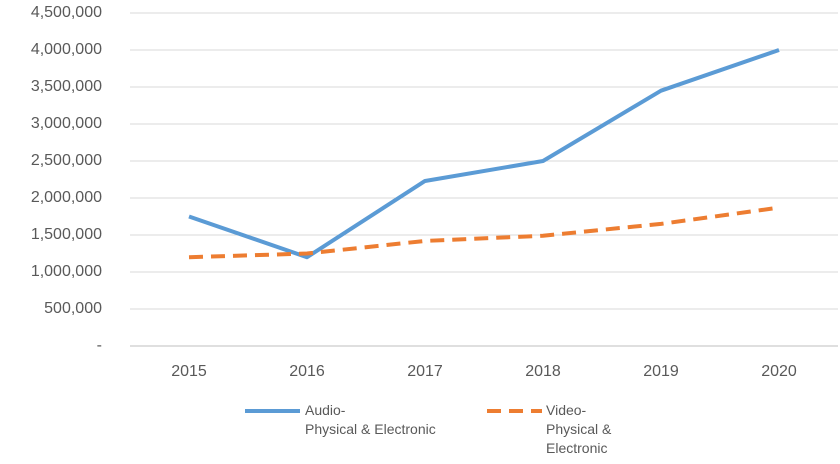 The width and height of the screenshot is (840, 464). Describe the element at coordinates (66, 123) in the screenshot. I see `y-tick-label: 3,000,000` at that location.